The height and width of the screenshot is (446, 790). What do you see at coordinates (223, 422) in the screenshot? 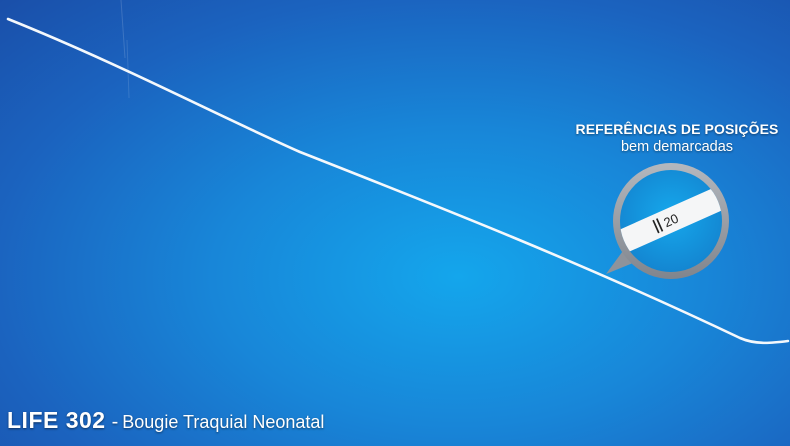
I see `product-name: Bougie Traquial Neonatal` at bounding box center [223, 422].